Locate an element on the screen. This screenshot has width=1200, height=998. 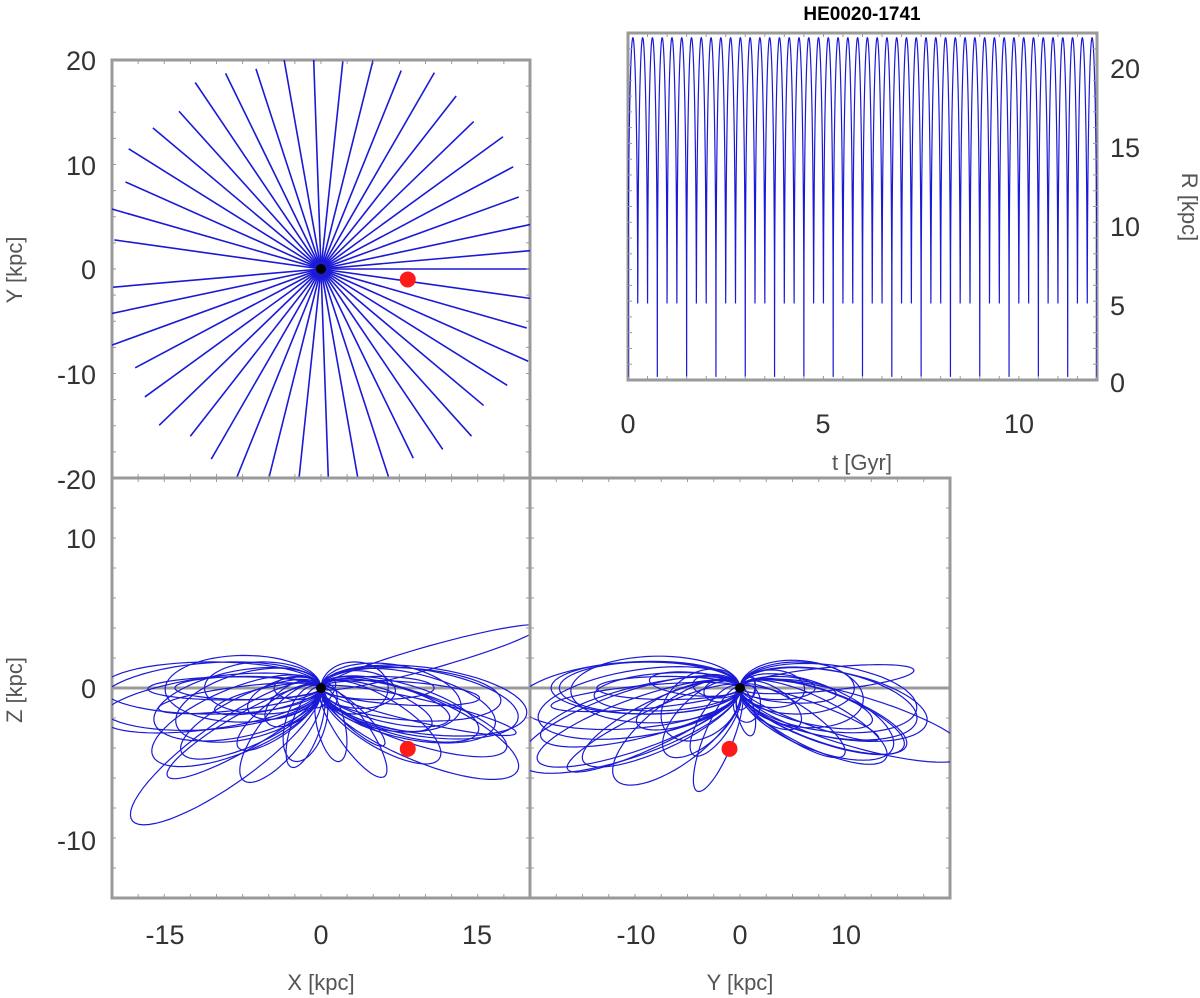
rt-radius-curve is located at coordinates (862, 206).